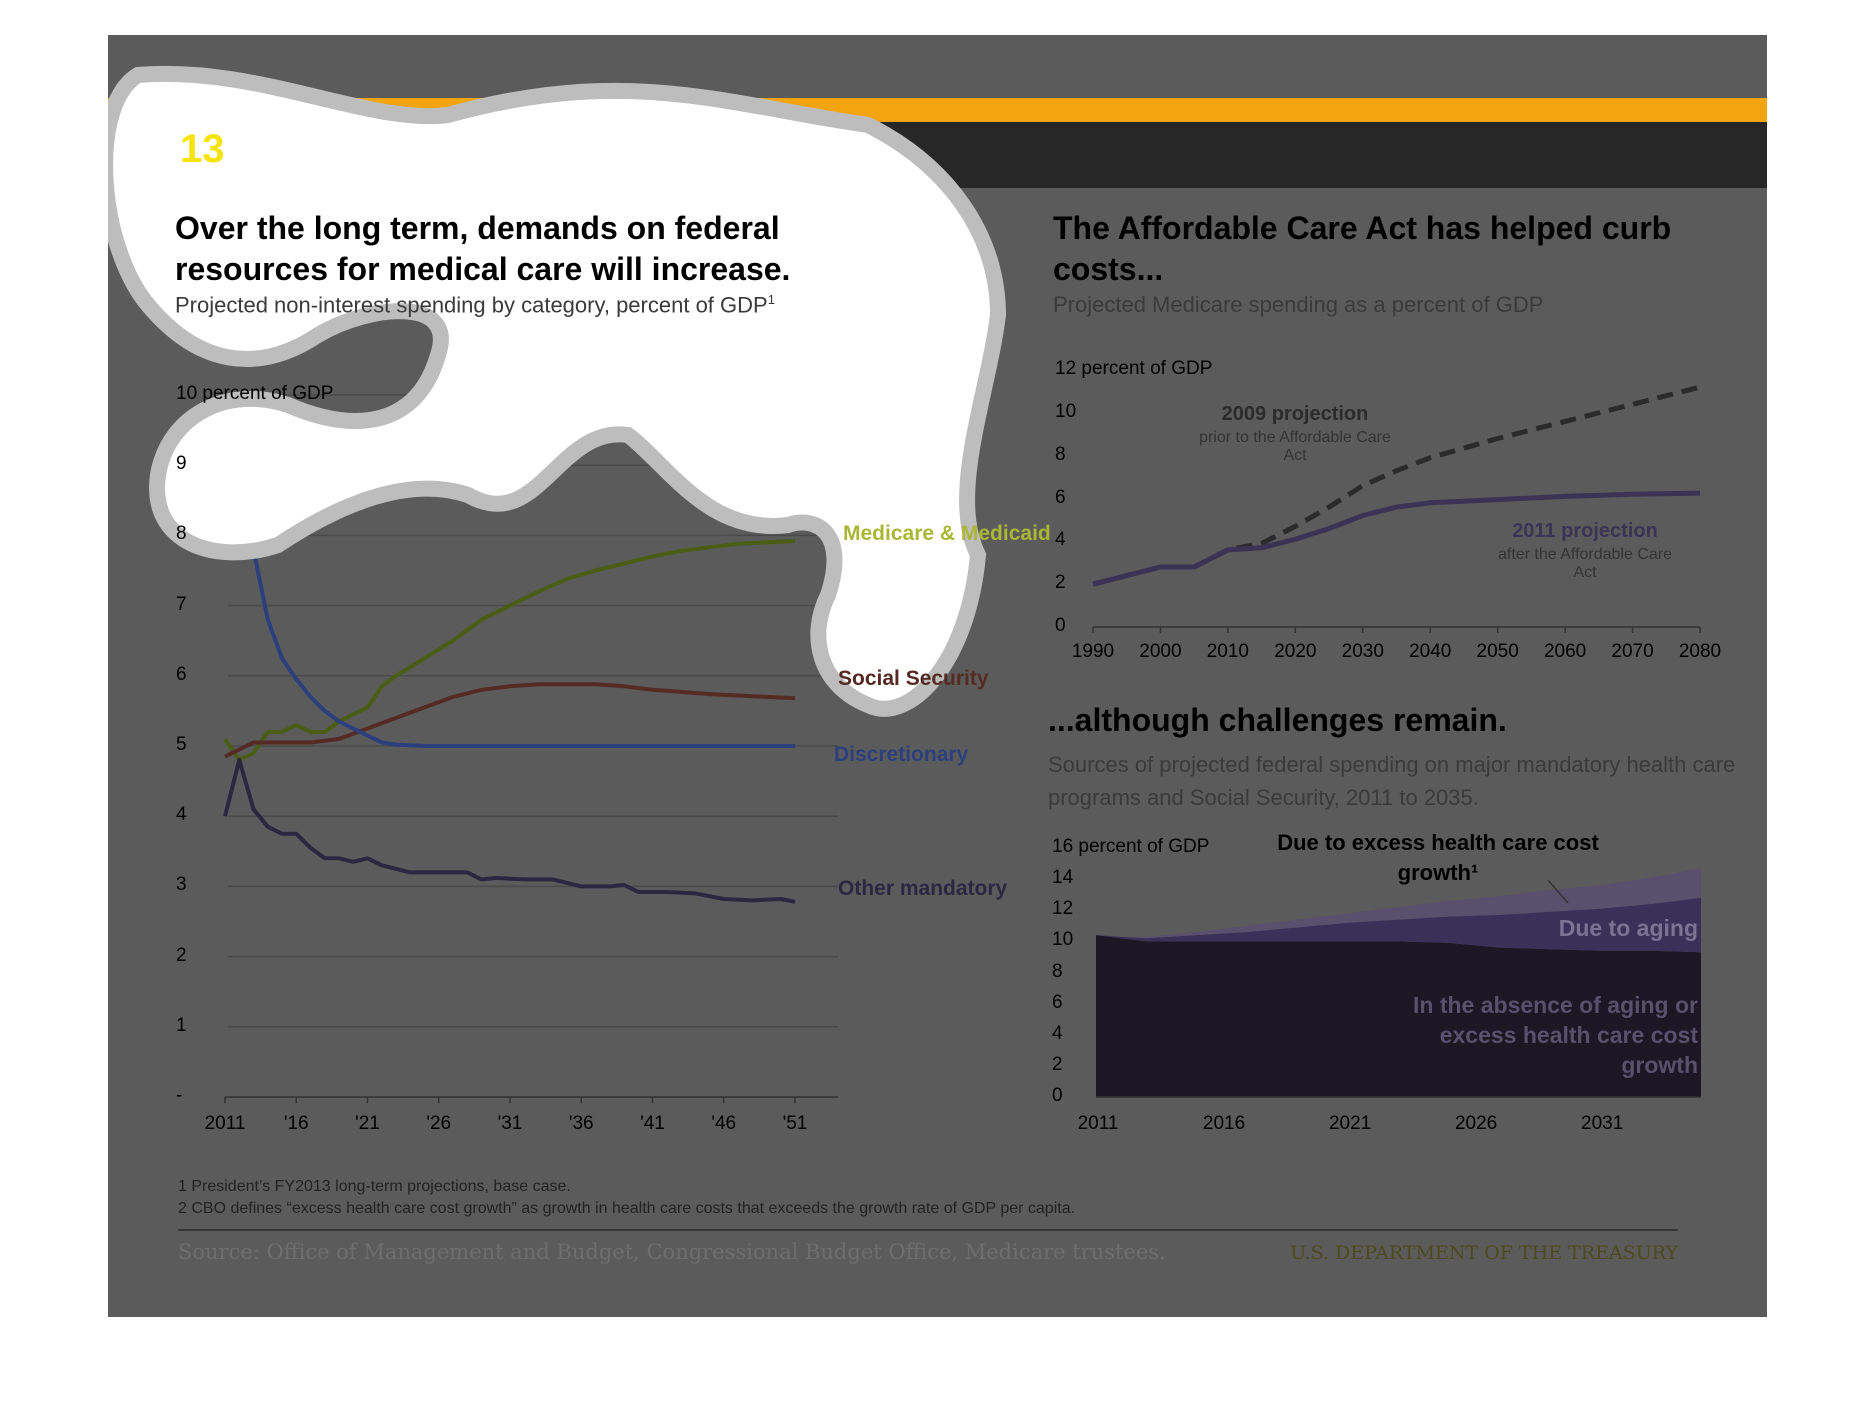 The height and width of the screenshot is (1404, 1866). I want to click on top-right-y-tick-label: 2, so click(1060, 583).